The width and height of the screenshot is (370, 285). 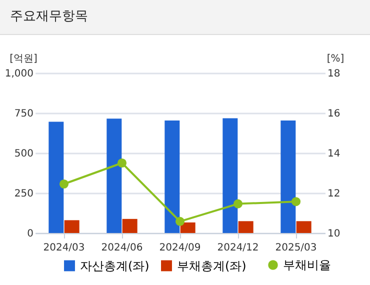 I want to click on y-tick-label: 500, so click(x=24, y=154).